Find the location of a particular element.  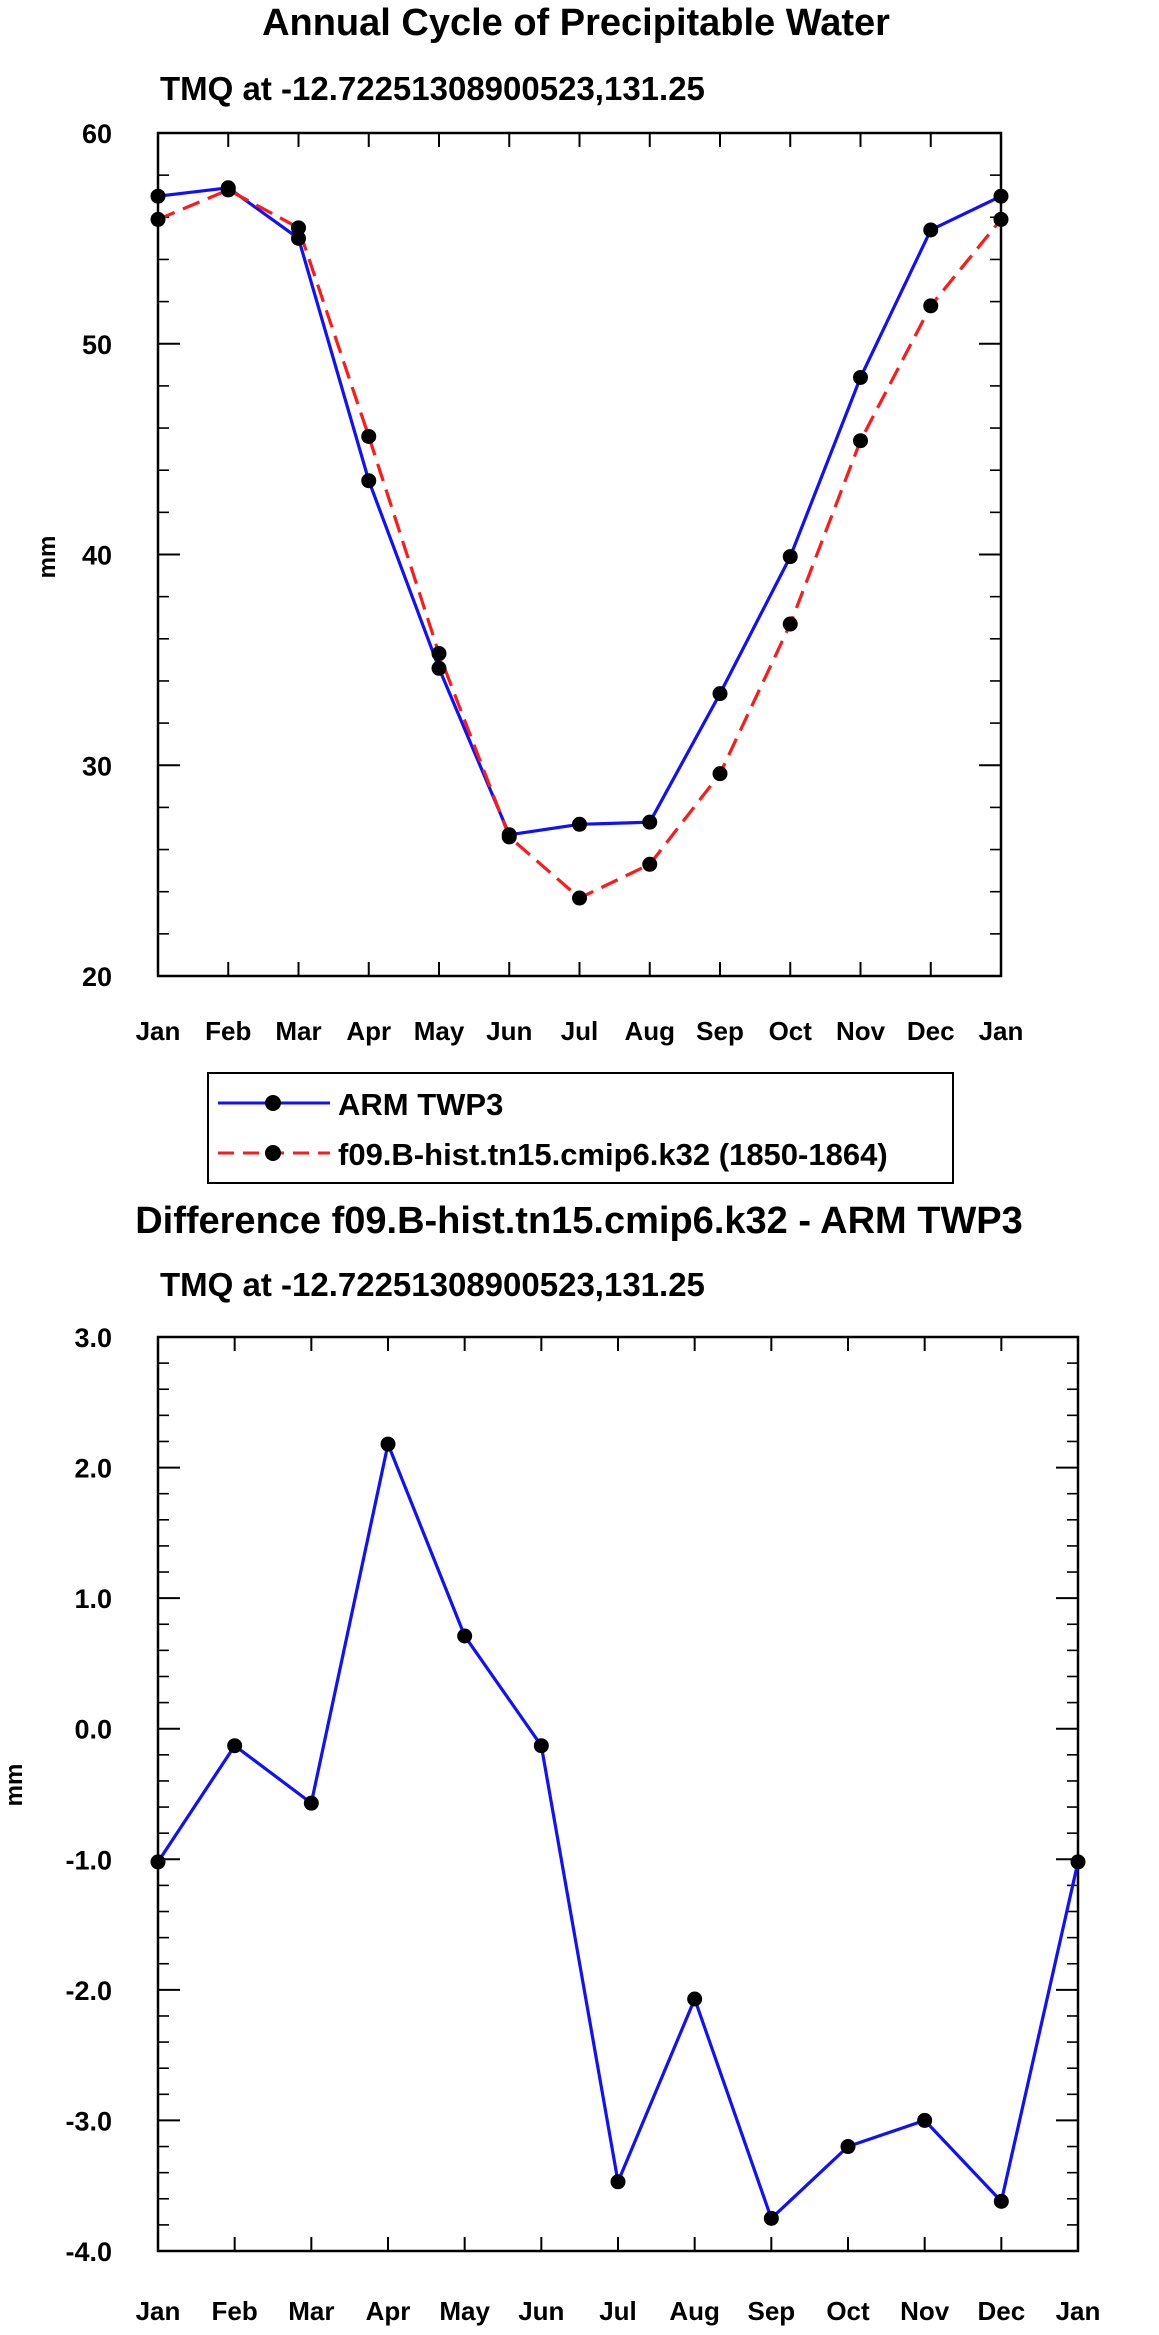

y-tick-label: 60 is located at coordinates (97, 134).